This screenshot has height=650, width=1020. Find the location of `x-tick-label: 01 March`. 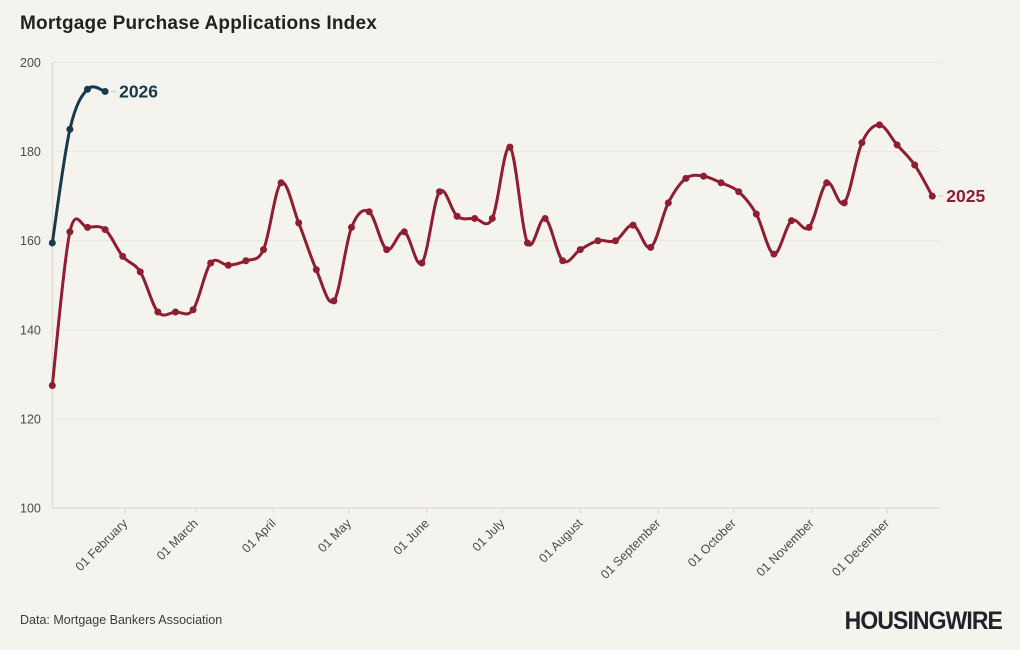

x-tick-label: 01 March is located at coordinates (177, 539).